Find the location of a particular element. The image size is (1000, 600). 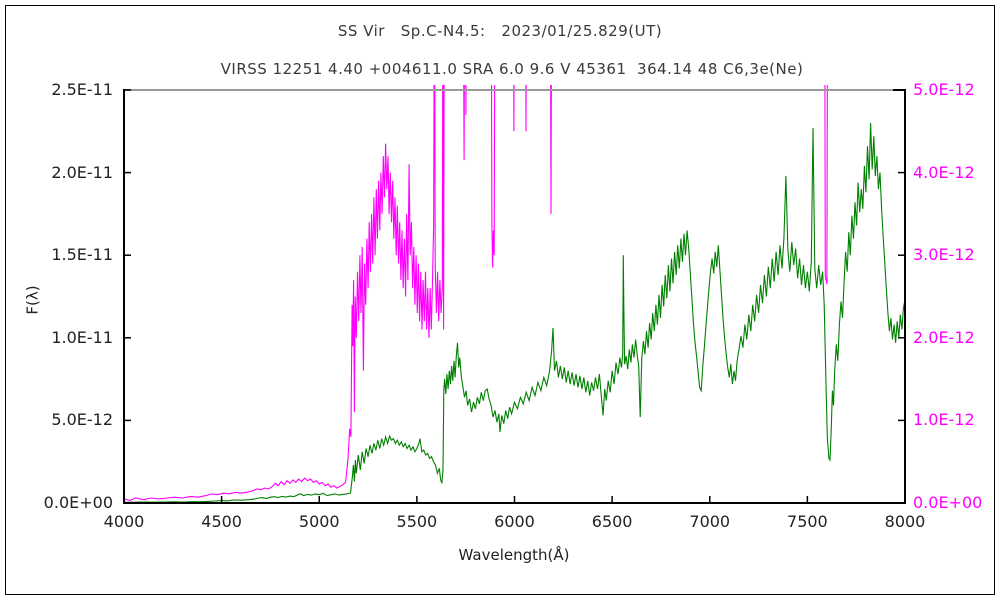

y-right-tick-label: 2.0E-12 is located at coordinates (944, 337).